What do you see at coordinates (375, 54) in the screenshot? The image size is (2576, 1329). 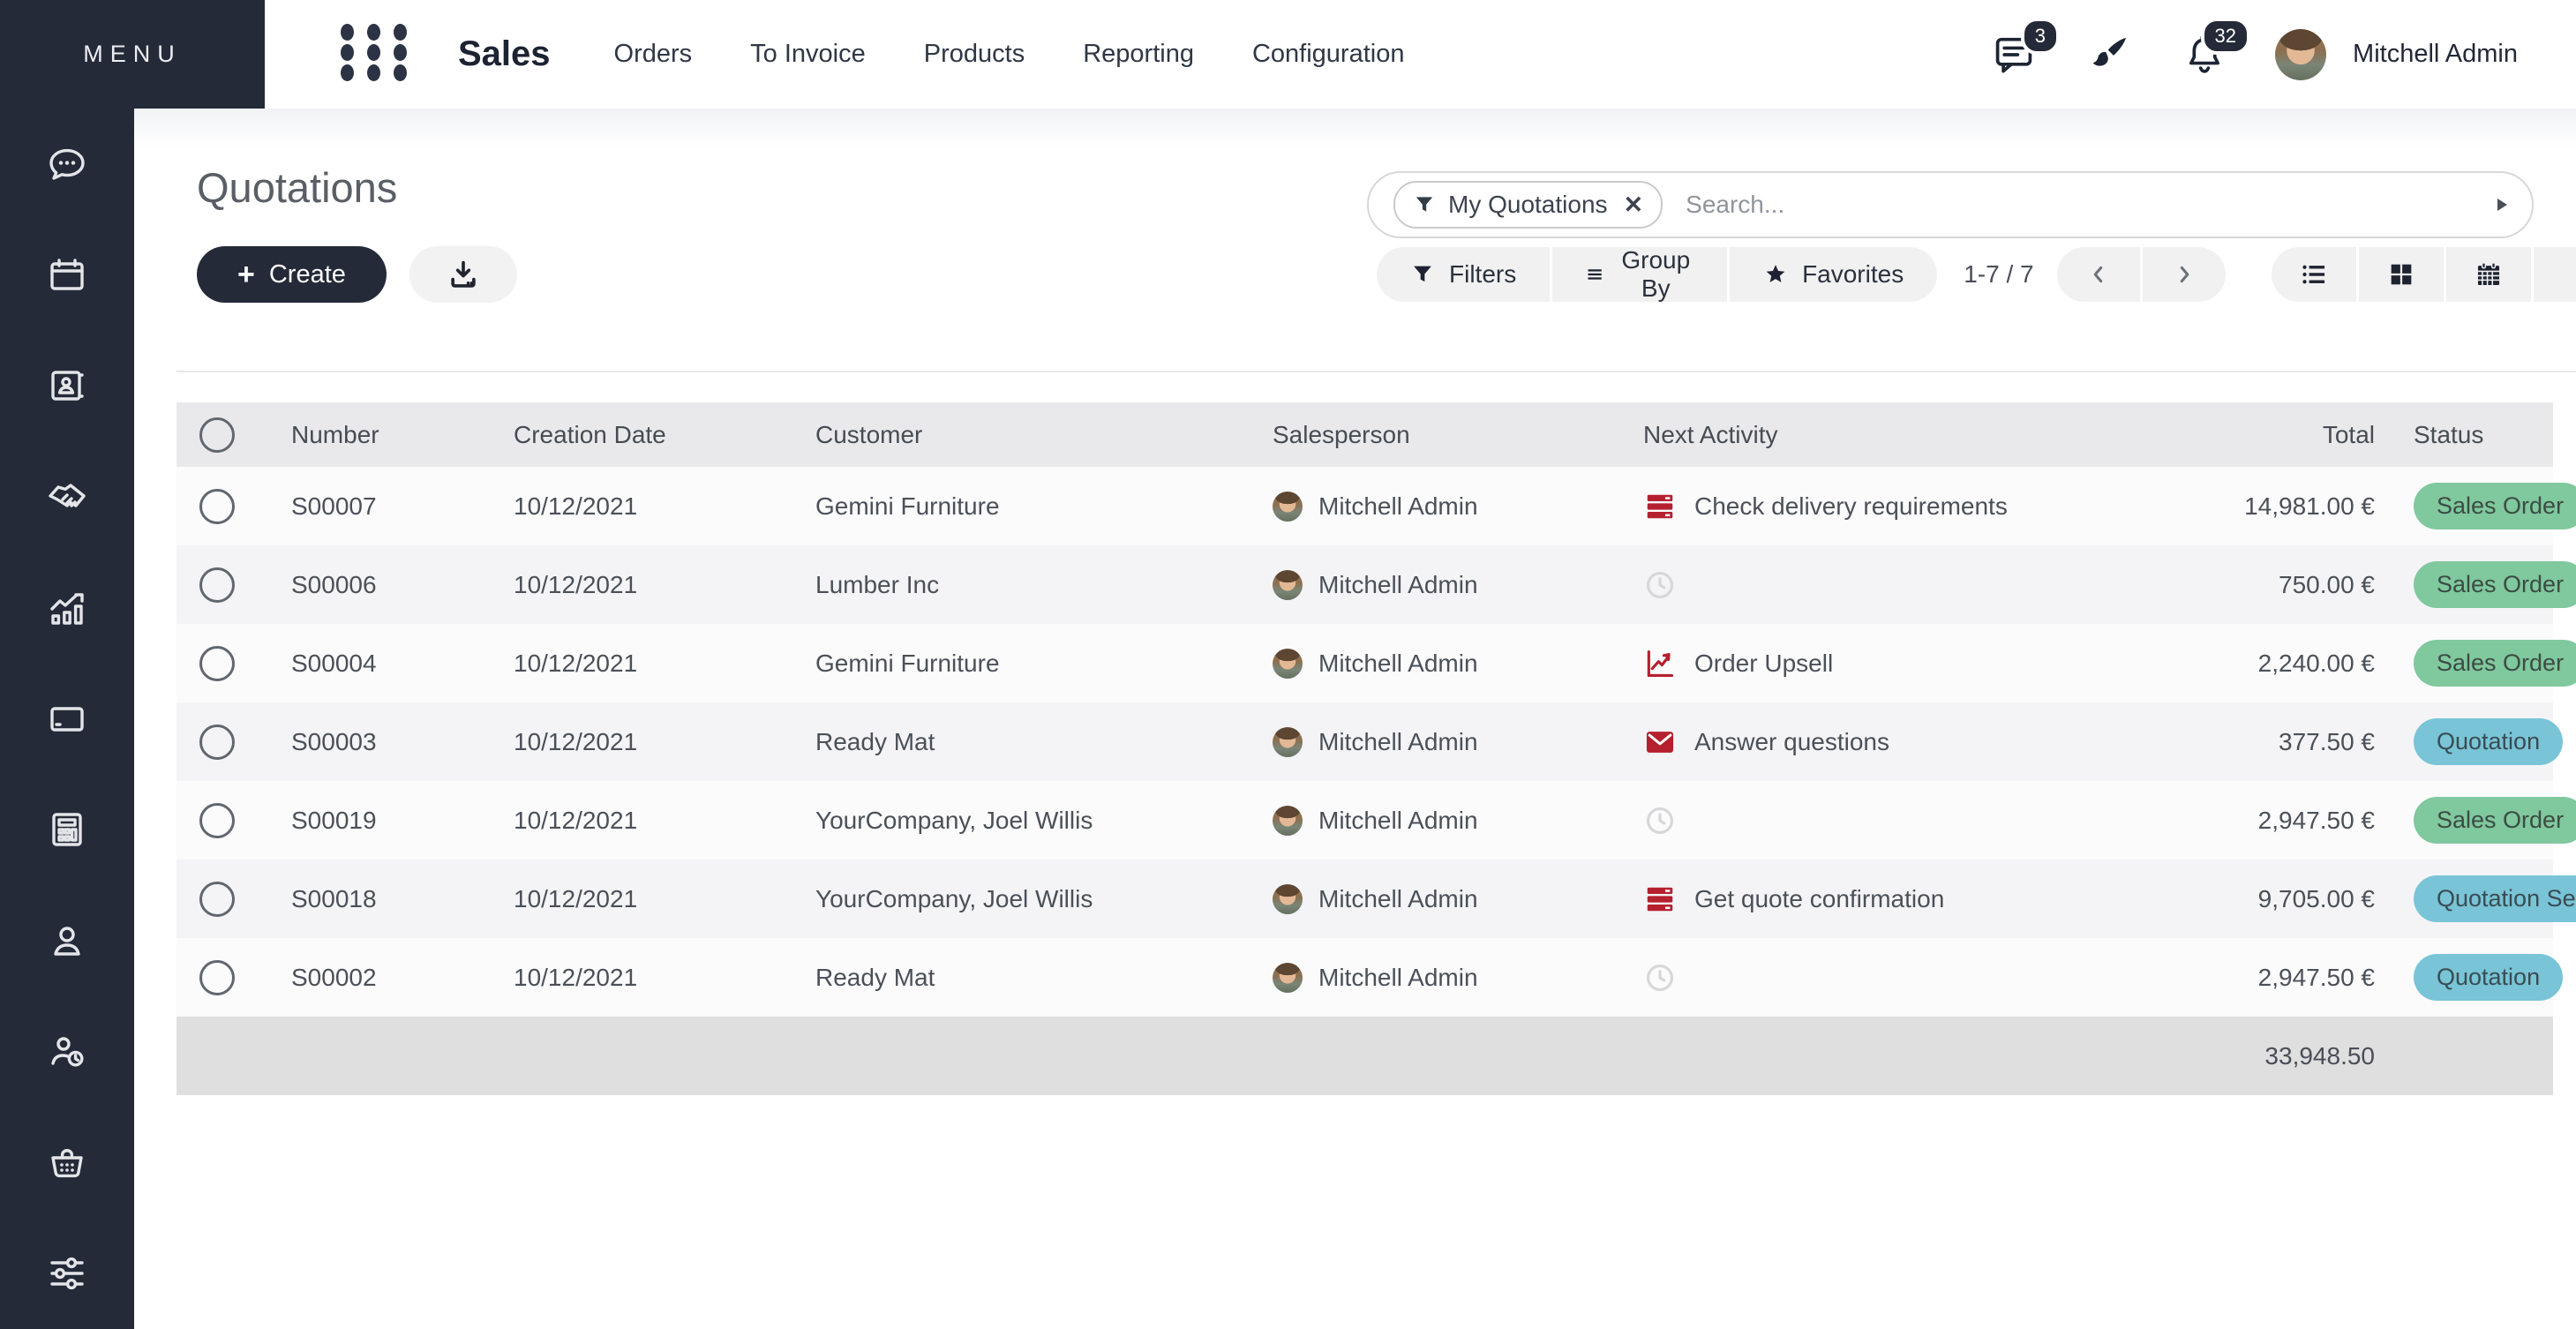 I see `apps-grid-icon` at bounding box center [375, 54].